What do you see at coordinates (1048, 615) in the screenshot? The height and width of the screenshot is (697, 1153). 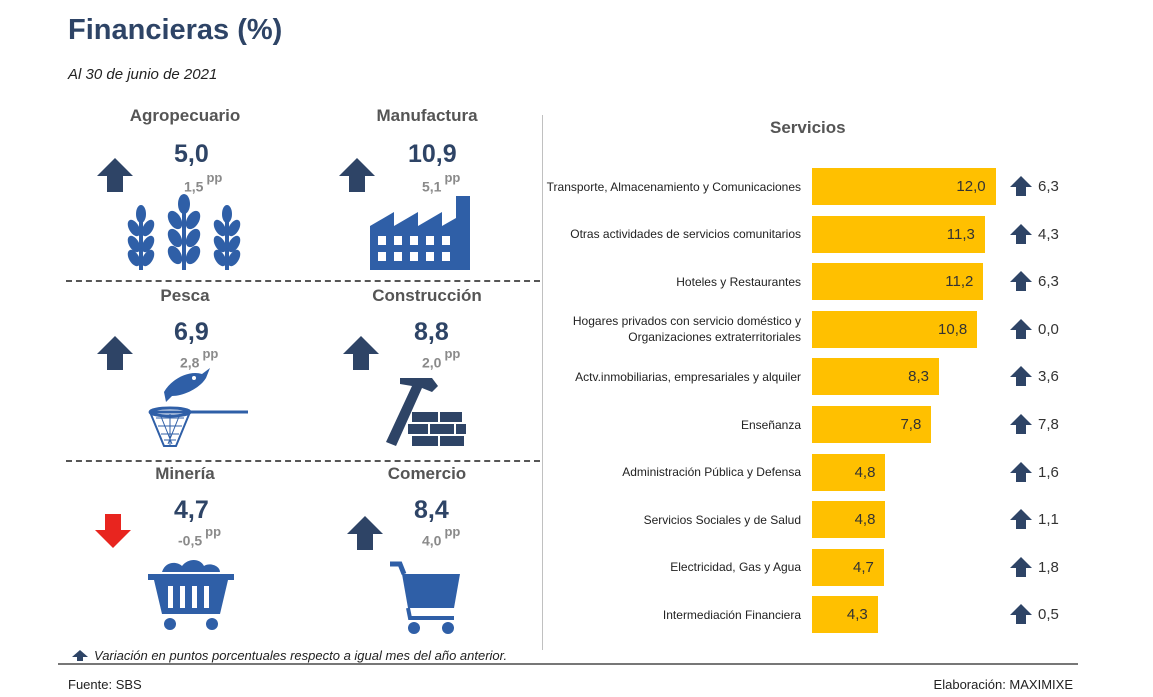 I see `change-label: 0,5` at bounding box center [1048, 615].